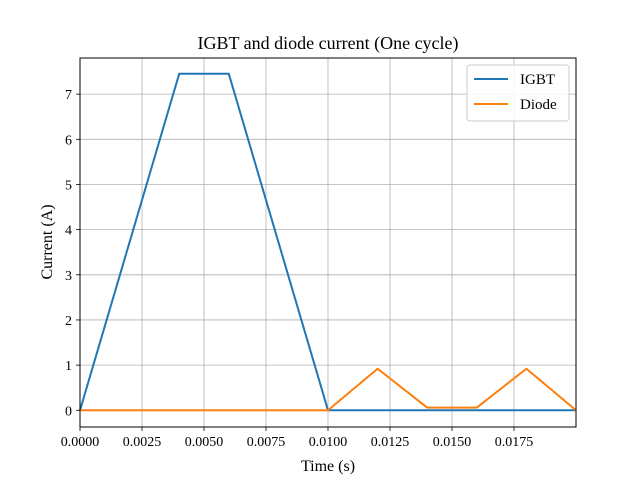 The height and width of the screenshot is (480, 640). I want to click on y-tick-label: 0, so click(68, 411).